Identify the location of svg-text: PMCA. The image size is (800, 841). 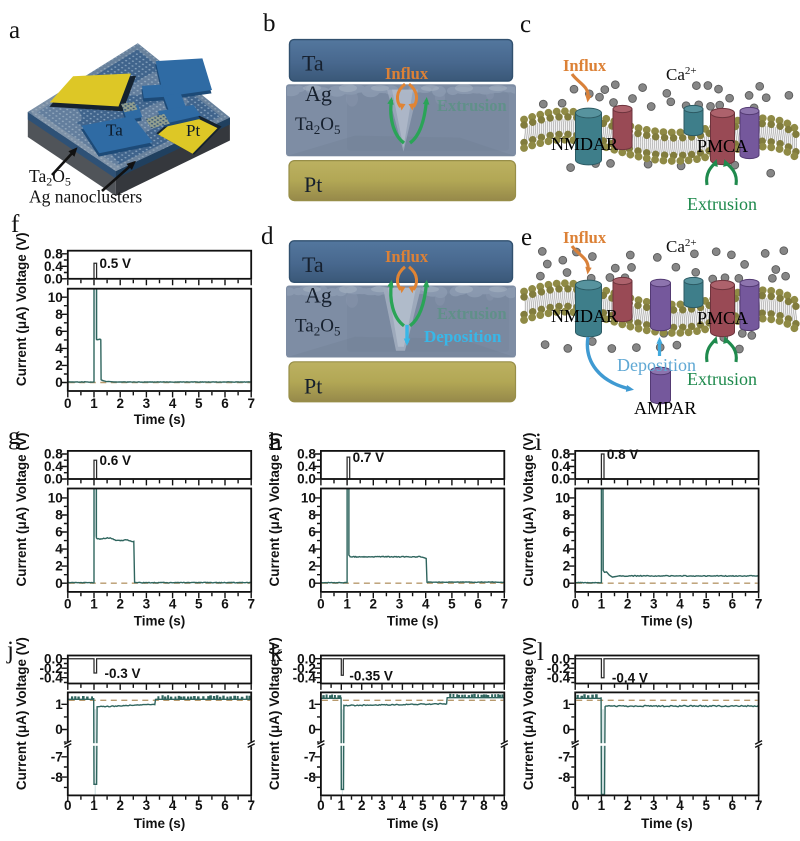
(722, 318).